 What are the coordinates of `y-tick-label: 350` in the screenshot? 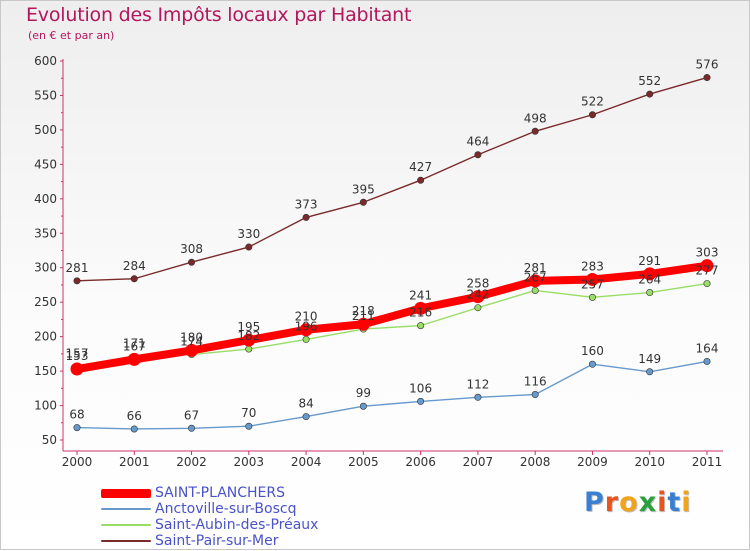 It's located at (45, 233).